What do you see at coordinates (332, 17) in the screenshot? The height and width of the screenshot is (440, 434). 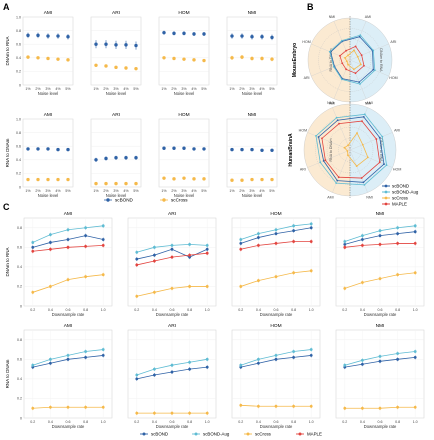 I see `radar-axis-label: NMI` at bounding box center [332, 17].